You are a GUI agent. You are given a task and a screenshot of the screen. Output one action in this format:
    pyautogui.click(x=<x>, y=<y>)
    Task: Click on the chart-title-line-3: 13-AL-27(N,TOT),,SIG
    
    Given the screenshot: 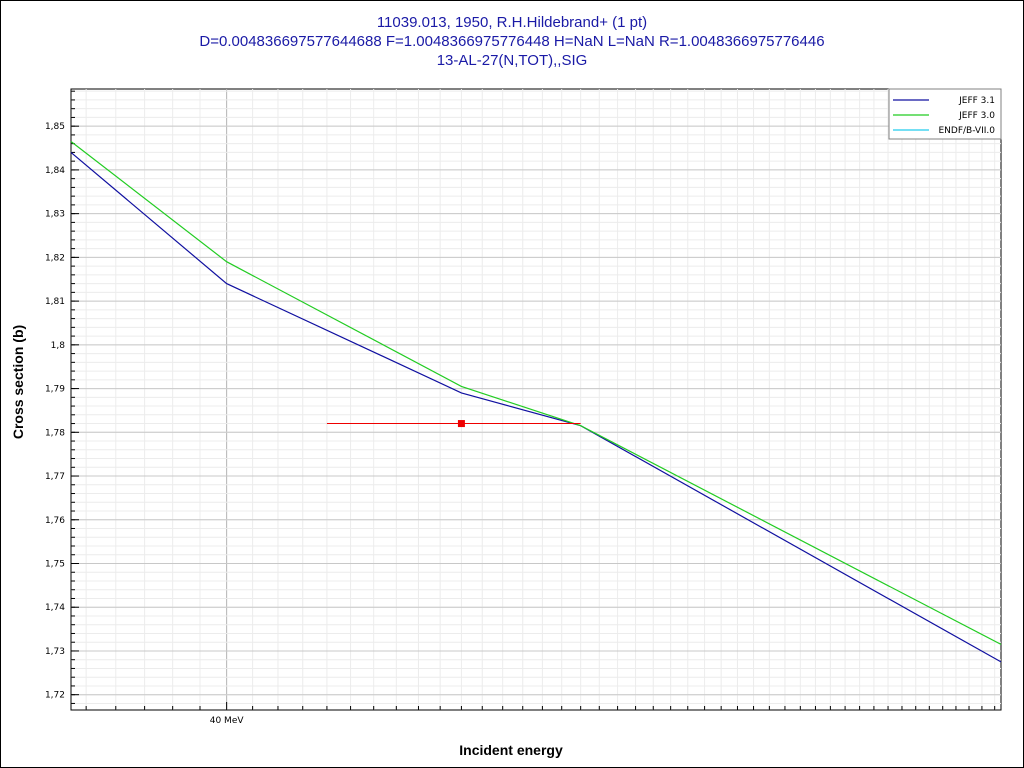 What is the action you would take?
    pyautogui.click(x=512, y=60)
    